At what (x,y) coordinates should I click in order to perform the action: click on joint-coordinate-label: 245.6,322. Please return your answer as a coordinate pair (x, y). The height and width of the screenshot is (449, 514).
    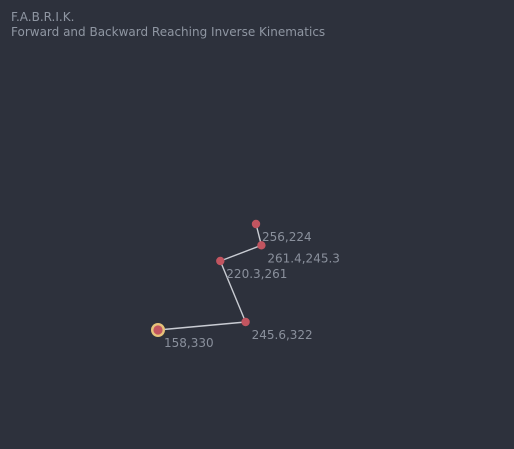
    Looking at the image, I should click on (282, 335).